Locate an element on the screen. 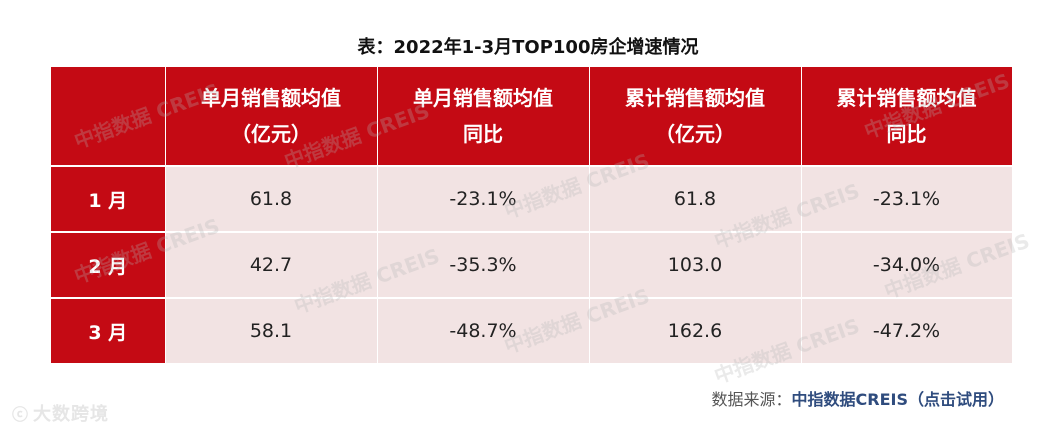  header-cumulative-avg: 累计销售额均值 （亿元） is located at coordinates (695, 117).